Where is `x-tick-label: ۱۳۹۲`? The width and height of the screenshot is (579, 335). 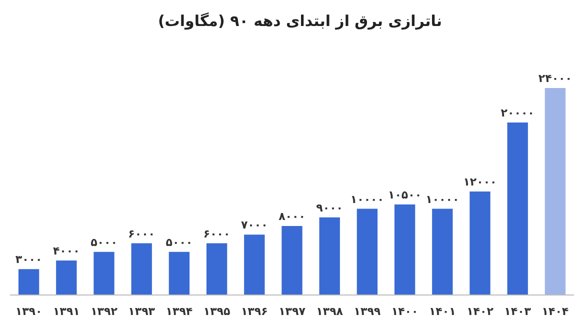
x-tick-label: ۱۳۹۲ is located at coordinates (104, 311).